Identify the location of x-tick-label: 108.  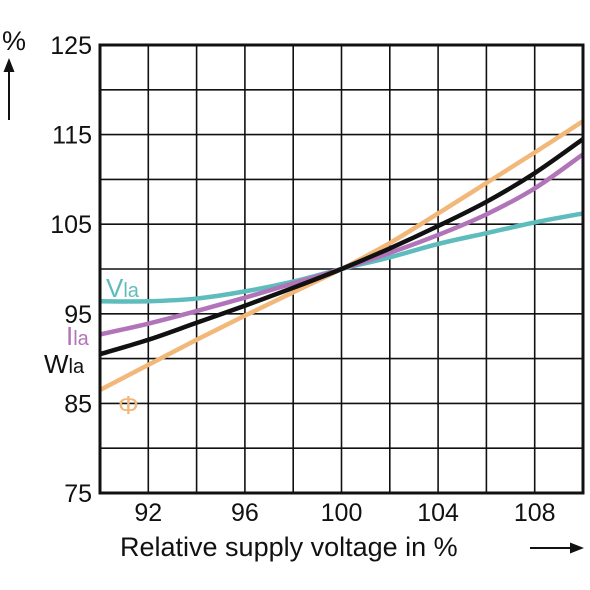
(535, 513).